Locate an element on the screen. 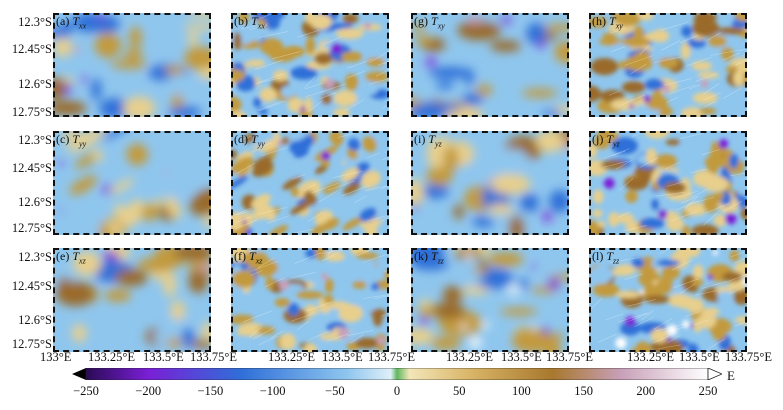  map-panel: (f) Txz is located at coordinates (310, 300).